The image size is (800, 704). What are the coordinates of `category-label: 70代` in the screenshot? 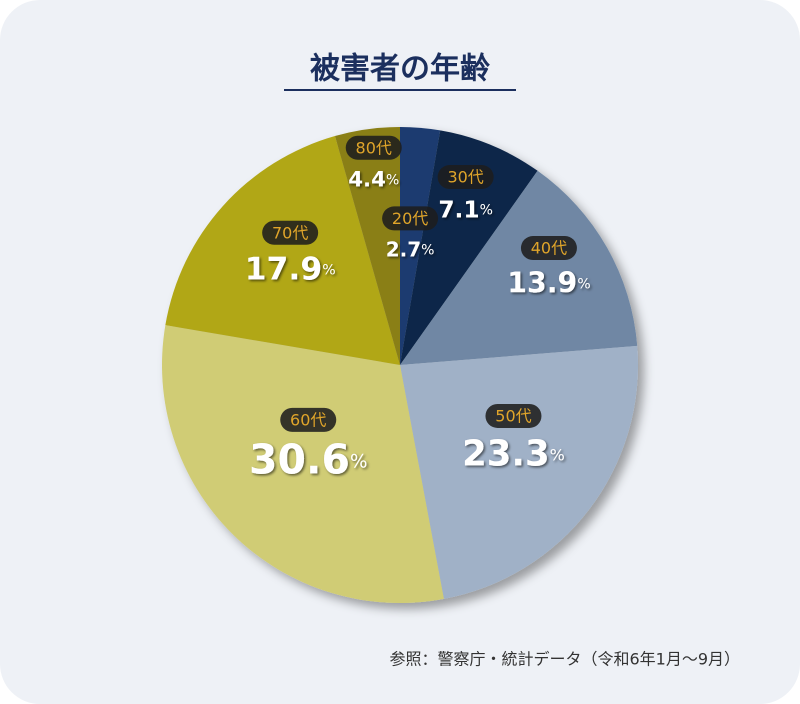 It's located at (290, 232).